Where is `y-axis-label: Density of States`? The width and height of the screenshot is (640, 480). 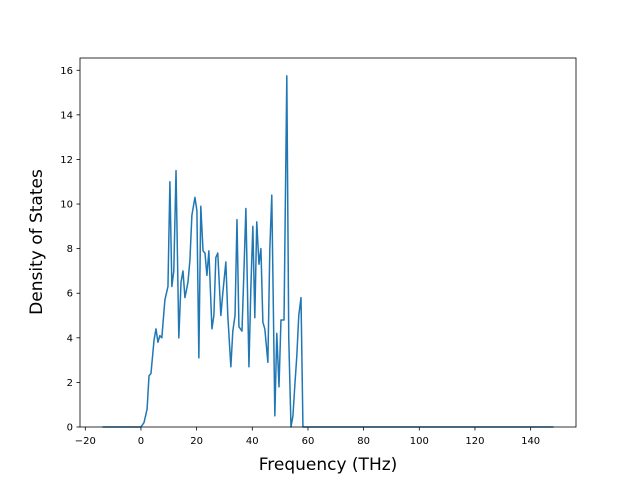 y-axis-label: Density of States is located at coordinates (37, 242).